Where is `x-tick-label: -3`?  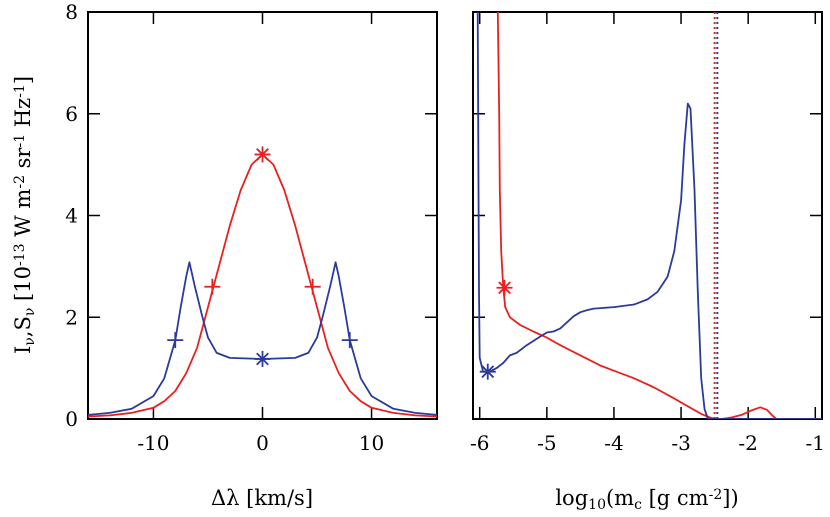
x-tick-label: -3 is located at coordinates (680, 443).